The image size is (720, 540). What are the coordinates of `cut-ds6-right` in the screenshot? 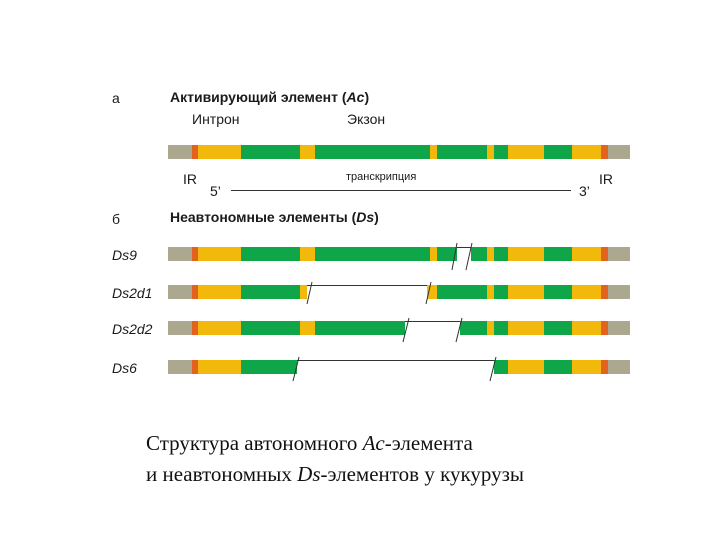 It's located at (493, 369).